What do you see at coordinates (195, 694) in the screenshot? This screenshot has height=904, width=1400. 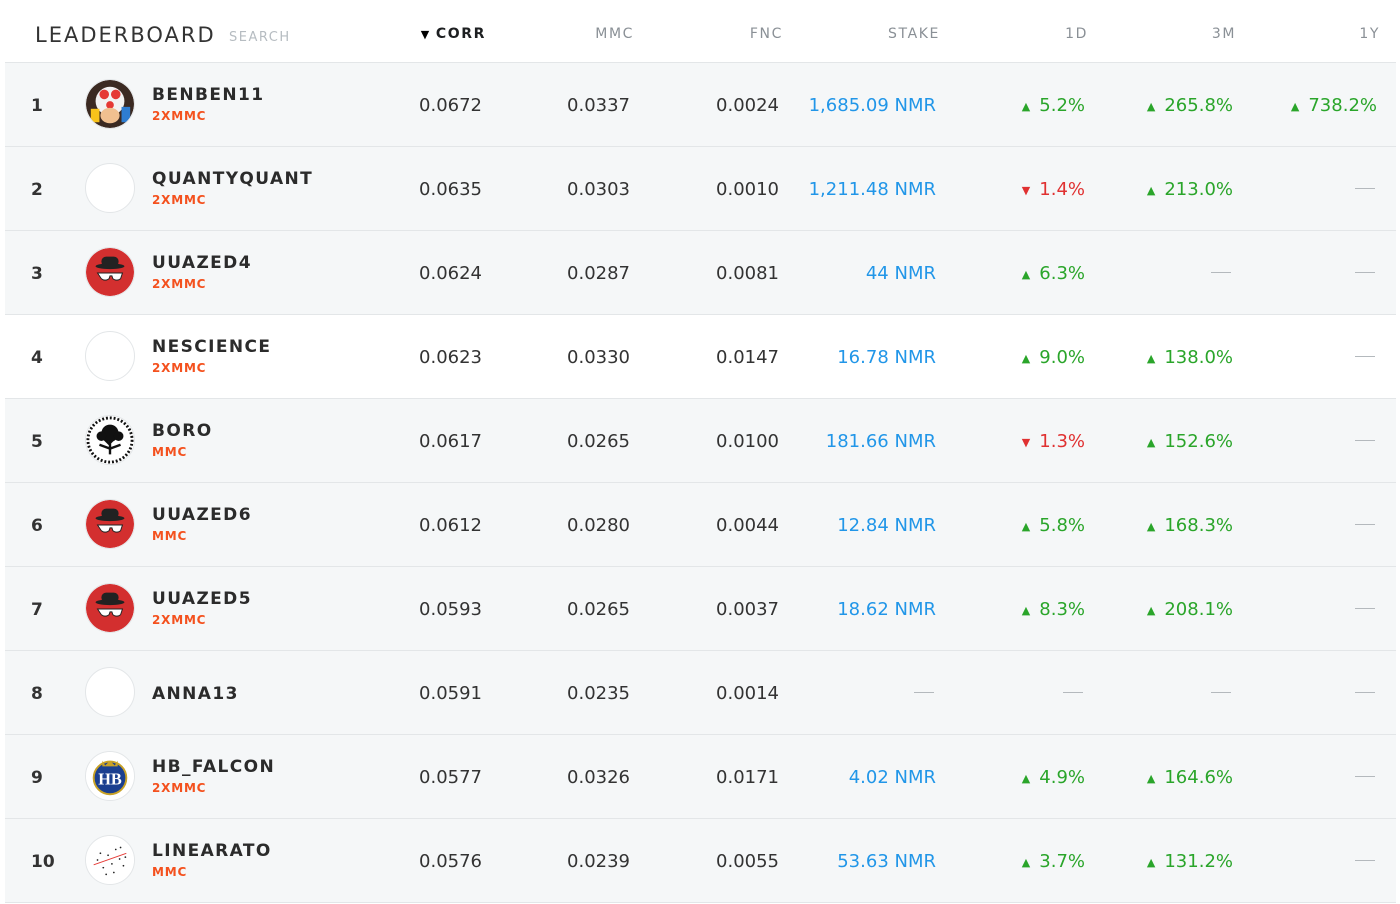 I see `model-name-link: ANNA13` at bounding box center [195, 694].